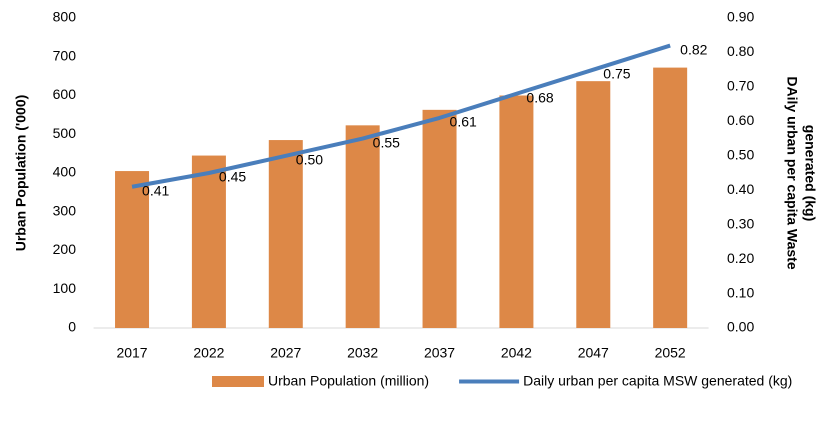 This screenshot has height=421, width=824. What do you see at coordinates (21, 173) in the screenshot?
I see `y-axis-label: Urban Population ('000)` at bounding box center [21, 173].